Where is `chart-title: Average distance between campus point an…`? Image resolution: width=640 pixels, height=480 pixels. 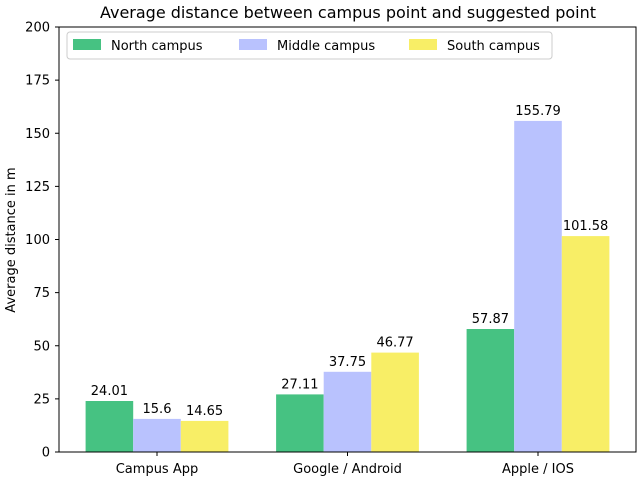 chart-title: Average distance between campus point an… is located at coordinates (348, 12).